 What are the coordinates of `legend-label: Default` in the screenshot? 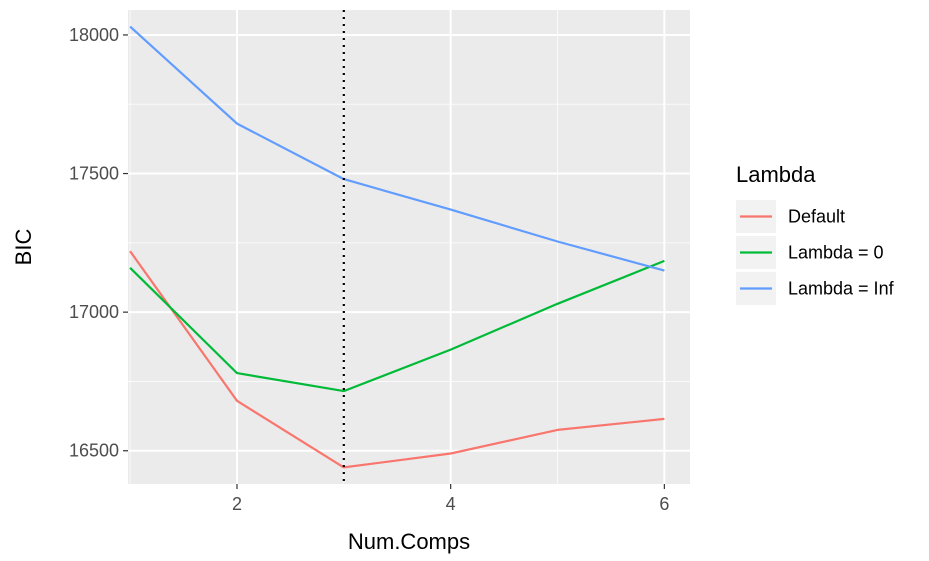 It's located at (816, 217).